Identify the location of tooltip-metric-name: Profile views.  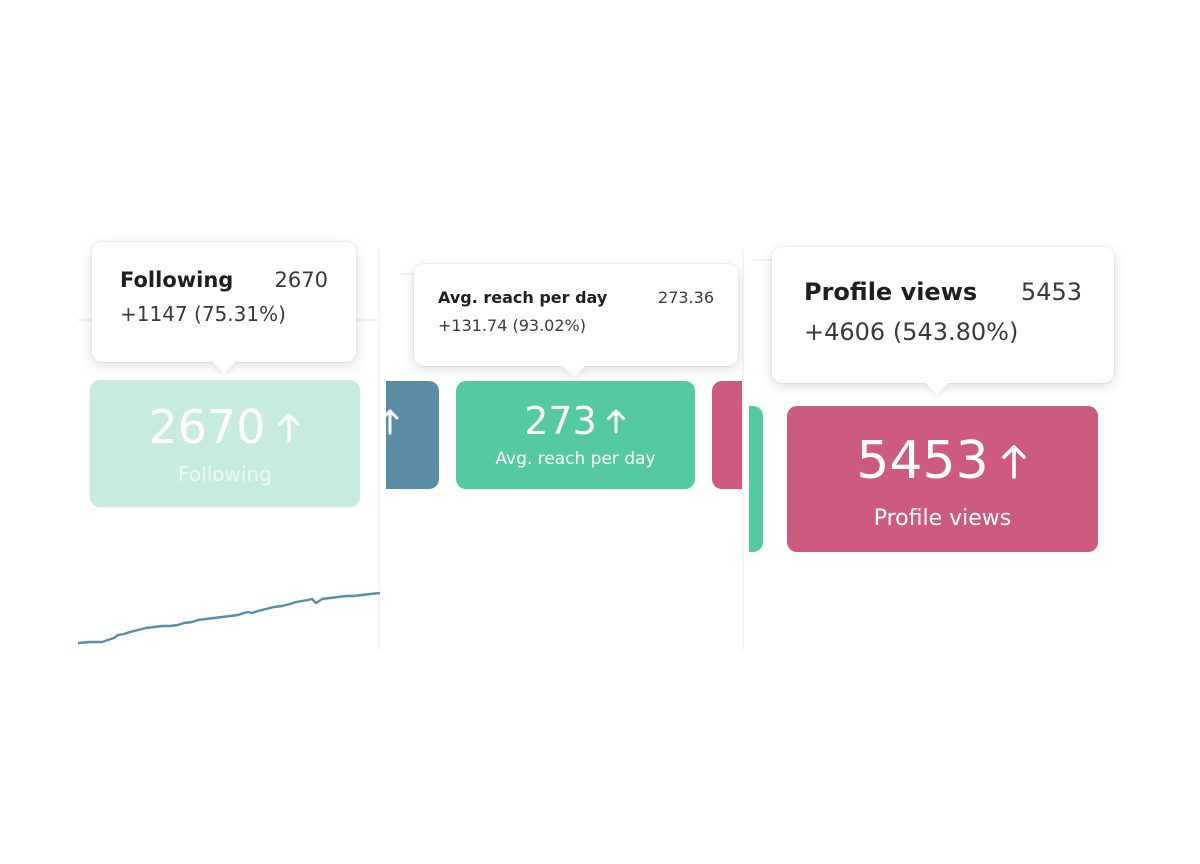
(891, 292).